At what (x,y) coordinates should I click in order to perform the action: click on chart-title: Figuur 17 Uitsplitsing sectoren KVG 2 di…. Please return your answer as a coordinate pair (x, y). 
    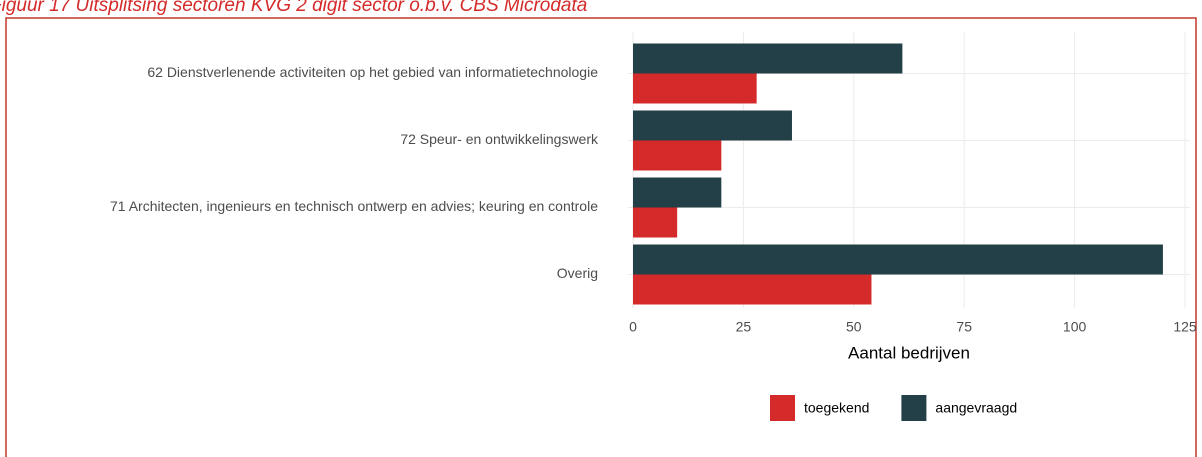
    Looking at the image, I should click on (293, 8).